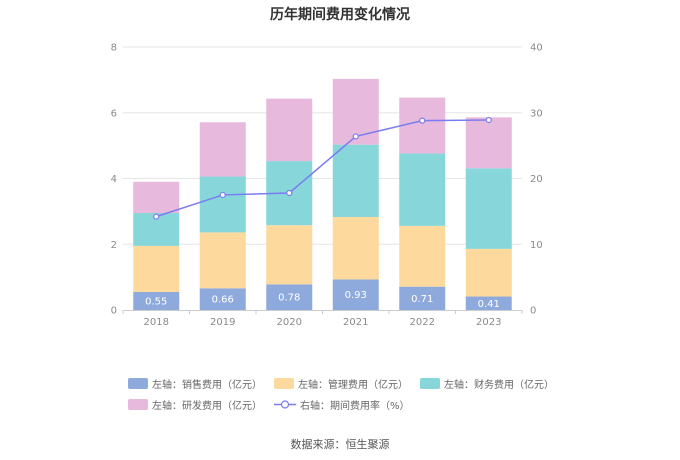 The height and width of the screenshot is (460, 680). Describe the element at coordinates (156, 216) in the screenshot. I see `rate-point-2018` at that location.